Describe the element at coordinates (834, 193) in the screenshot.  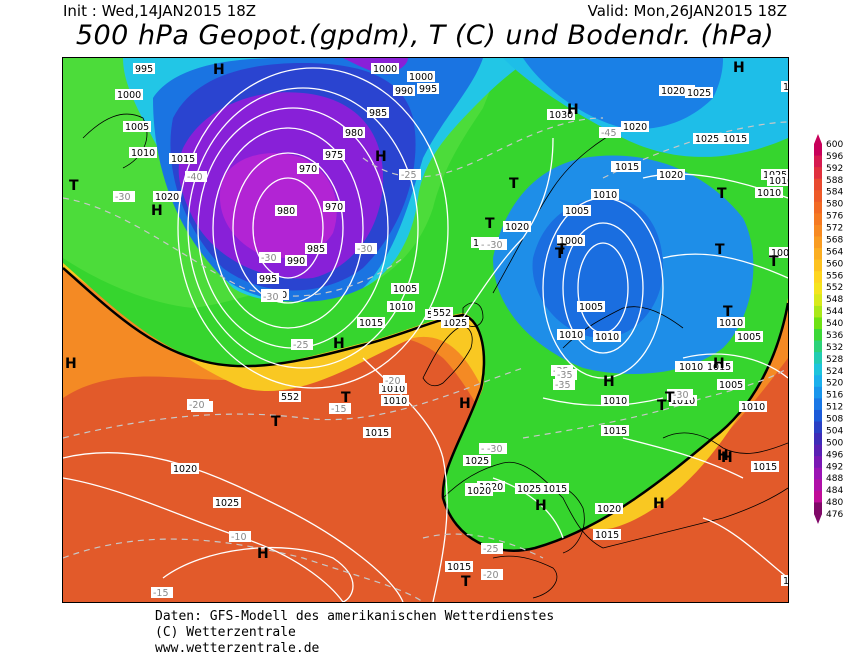
I see `legend-tick-label: 584` at that location.